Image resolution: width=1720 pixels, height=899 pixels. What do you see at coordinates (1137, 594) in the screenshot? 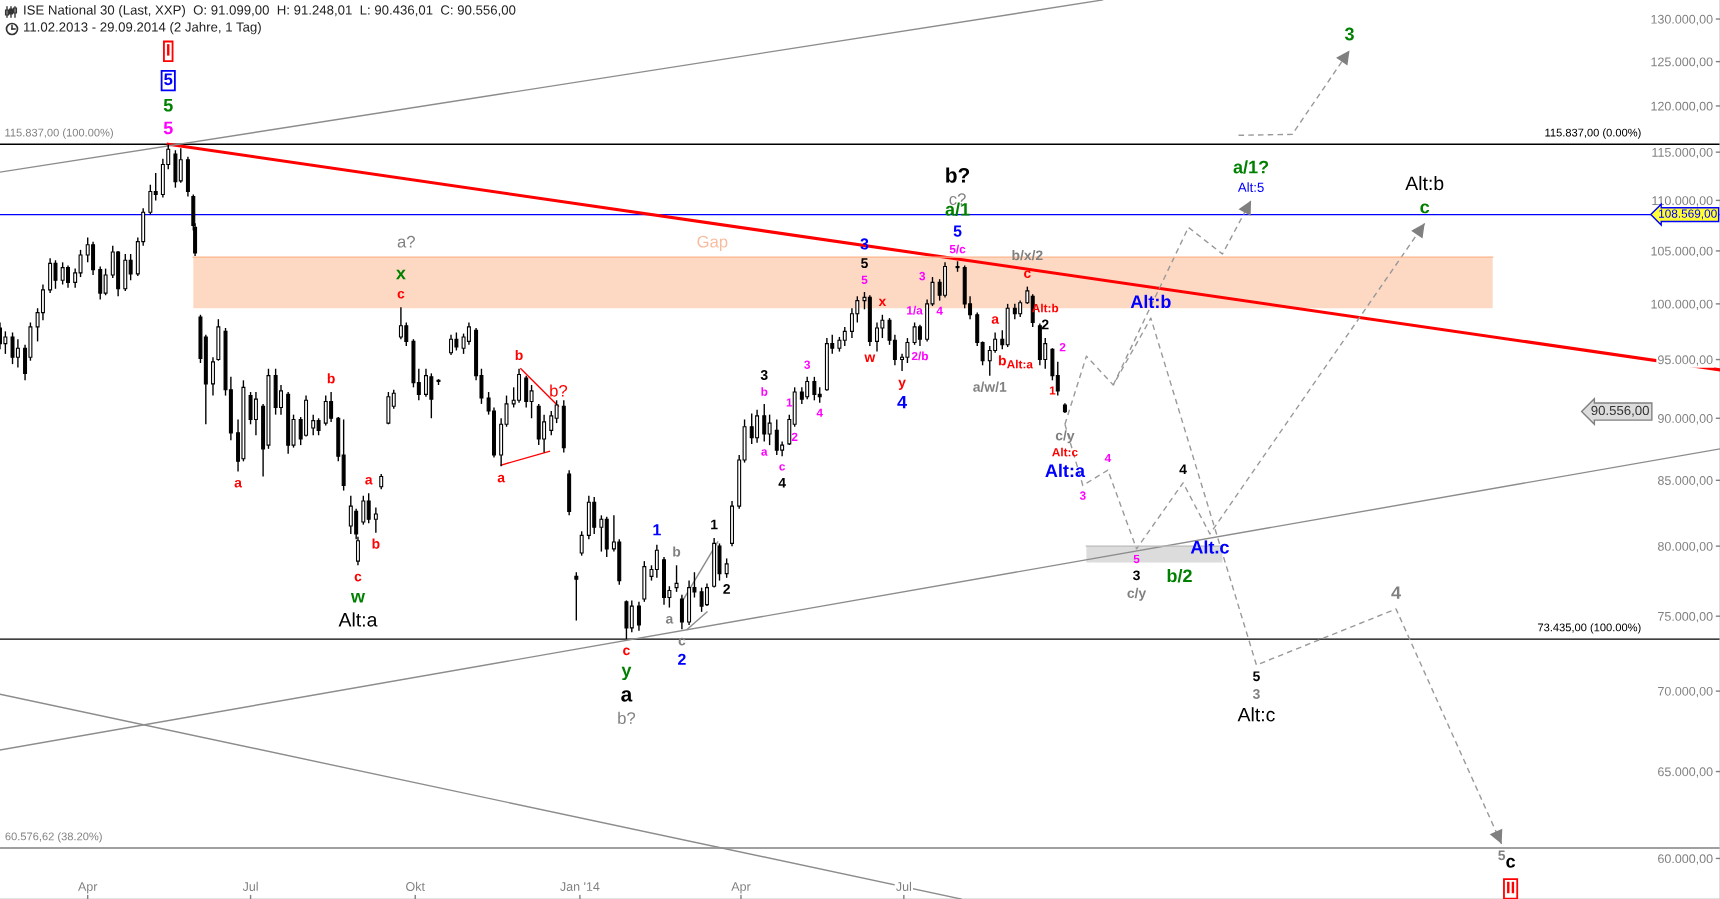
I see `annotation: c/y` at bounding box center [1137, 594].